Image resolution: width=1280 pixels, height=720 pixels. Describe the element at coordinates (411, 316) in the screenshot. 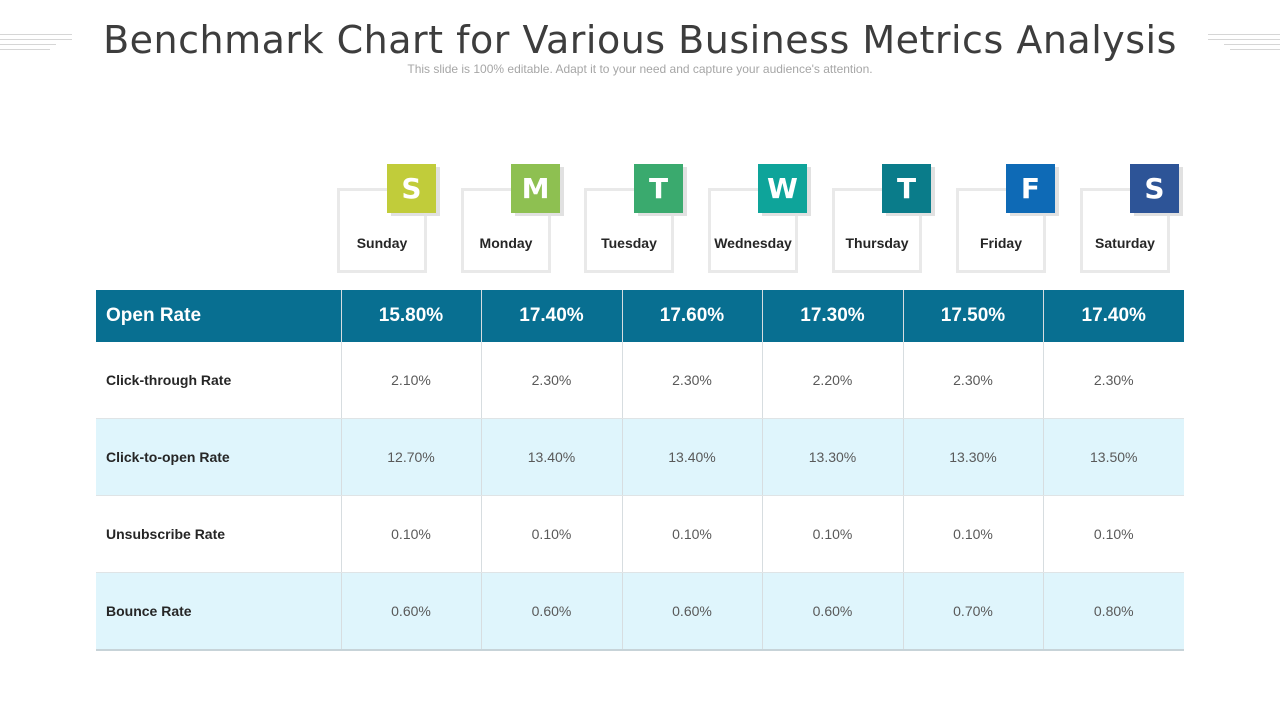

I see `header-cell: 15.80%` at that location.